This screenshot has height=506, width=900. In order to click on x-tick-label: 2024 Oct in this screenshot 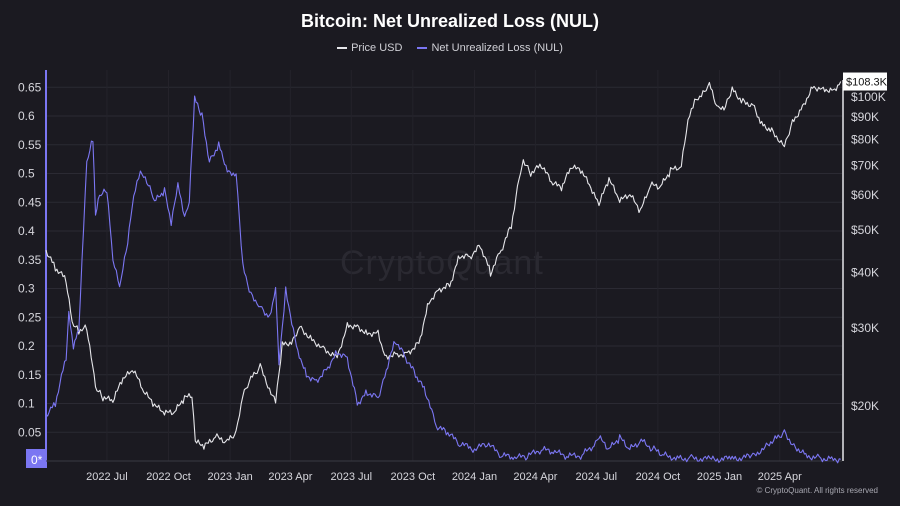, I will do `click(658, 477)`.